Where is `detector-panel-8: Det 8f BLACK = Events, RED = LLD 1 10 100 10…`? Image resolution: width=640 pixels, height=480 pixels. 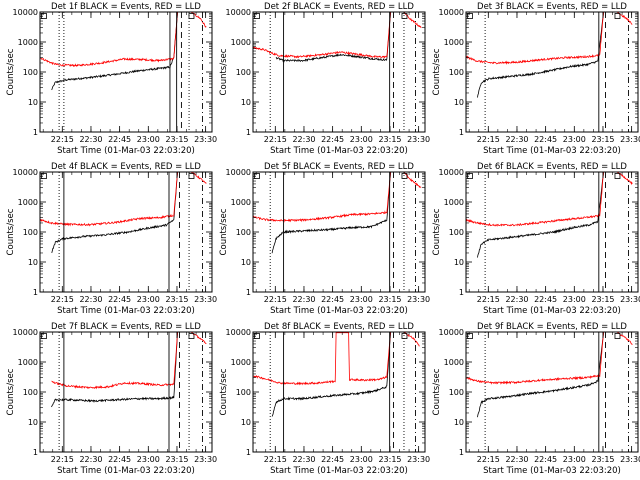
detector-panel-8: Det 8f BLACK = Events, RED = LLD 1 10 100 10… is located at coordinates (324, 399).